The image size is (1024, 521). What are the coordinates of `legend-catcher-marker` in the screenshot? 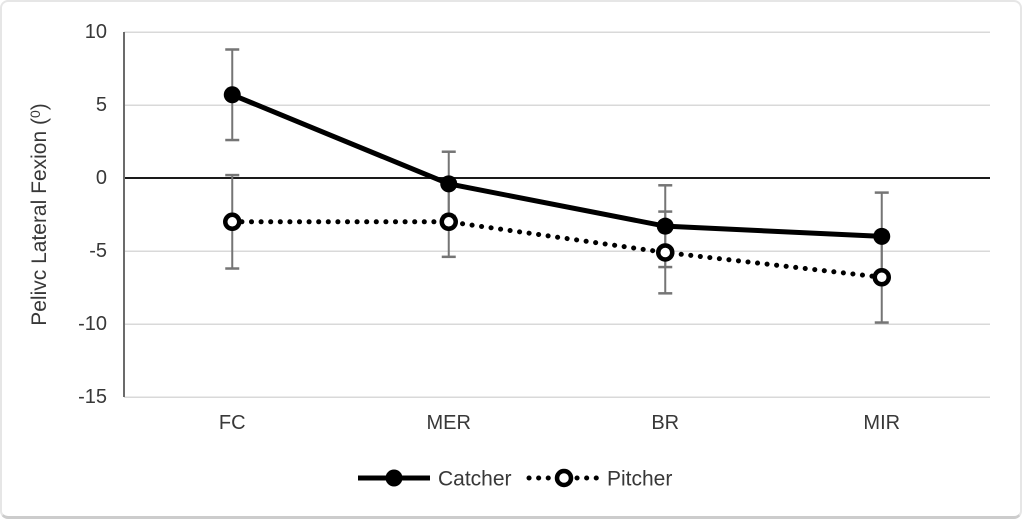 It's located at (394, 478).